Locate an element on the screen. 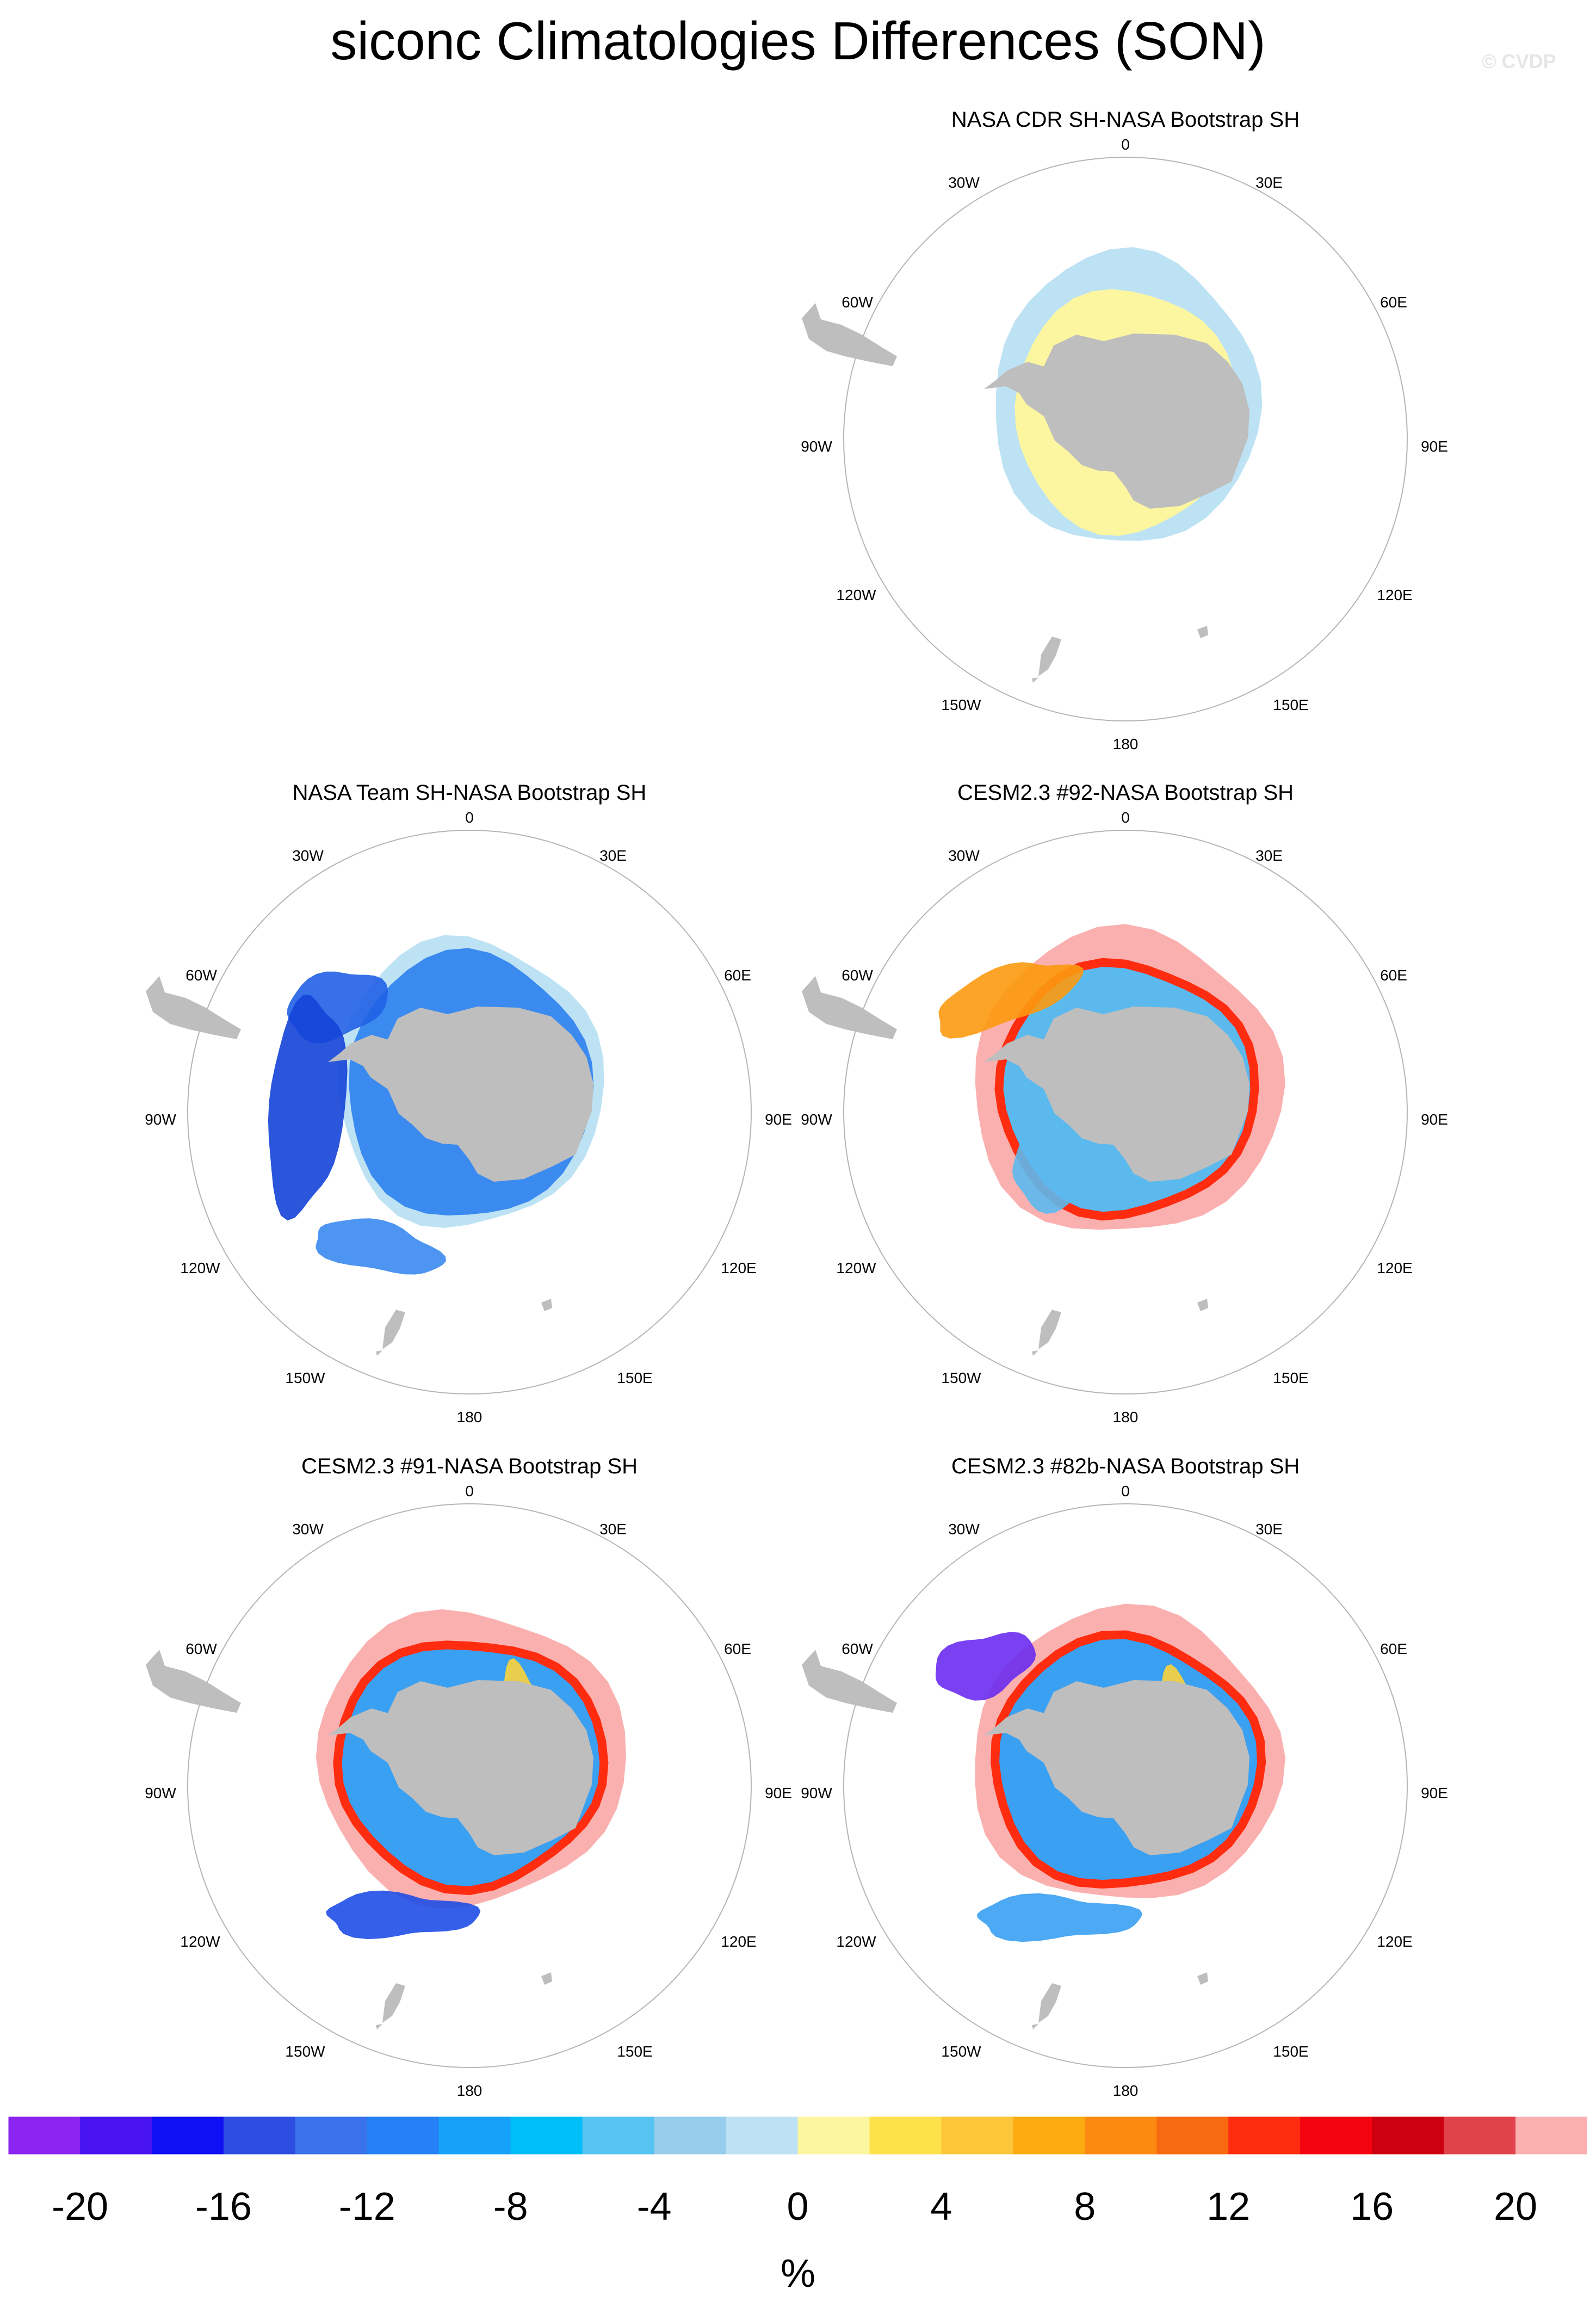 This screenshot has height=2302, width=1596. longitude-label: 150E is located at coordinates (1290, 2051).